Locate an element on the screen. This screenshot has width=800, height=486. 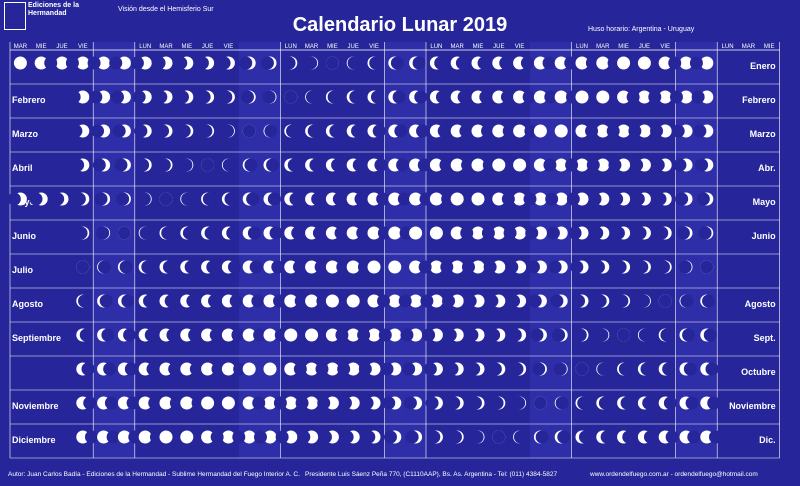
day-header: MAR is located at coordinates (458, 47).